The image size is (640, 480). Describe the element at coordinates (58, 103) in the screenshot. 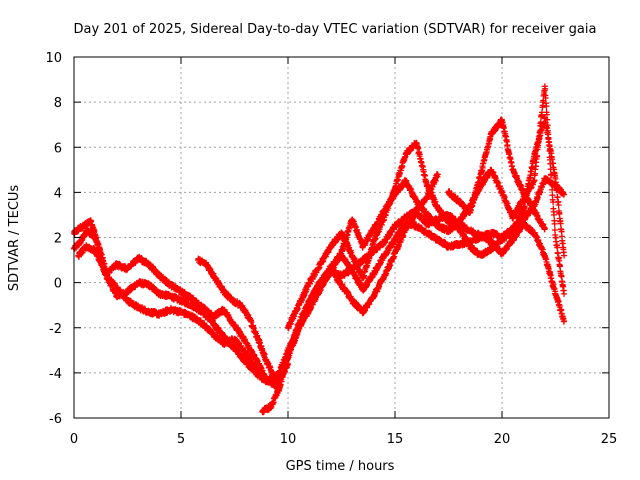

I see `y-tick-label: 8` at that location.